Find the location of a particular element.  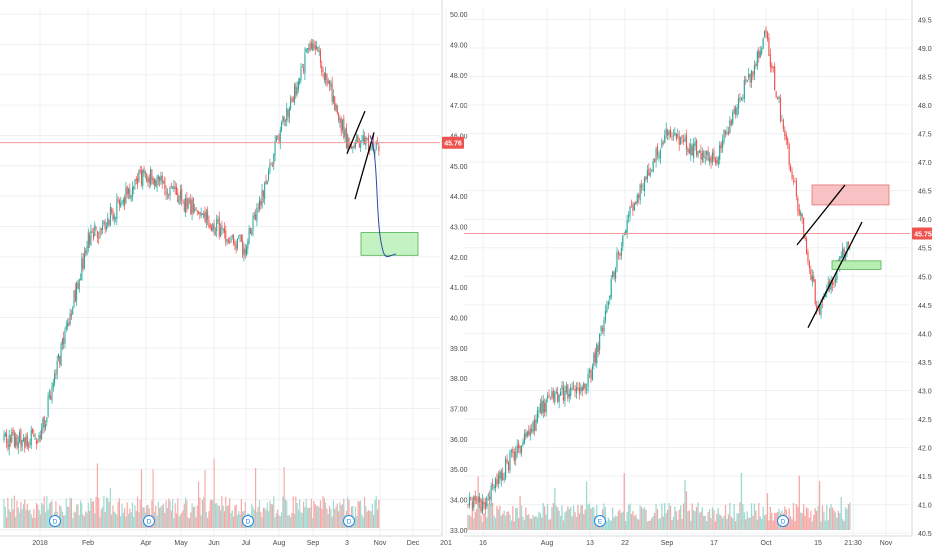

y-tick-label: 45.00 is located at coordinates (459, 167).